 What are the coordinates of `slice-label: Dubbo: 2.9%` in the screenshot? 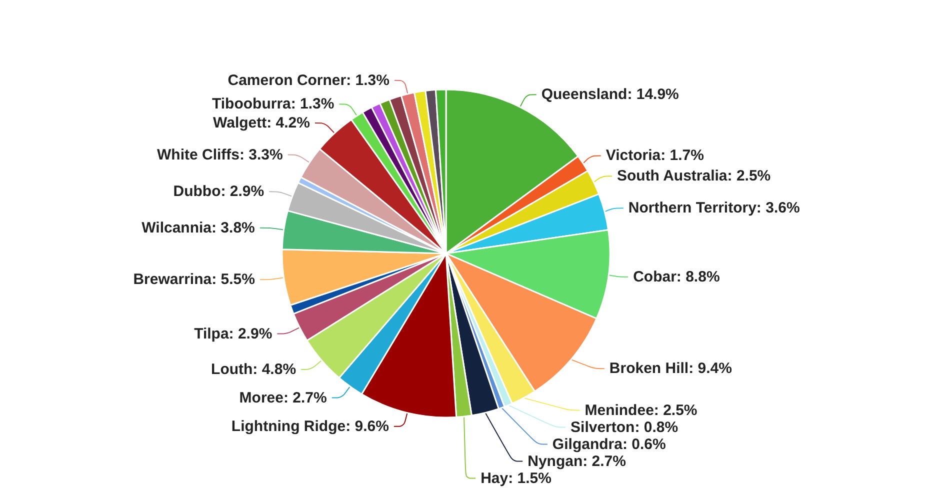 It's located at (218, 191).